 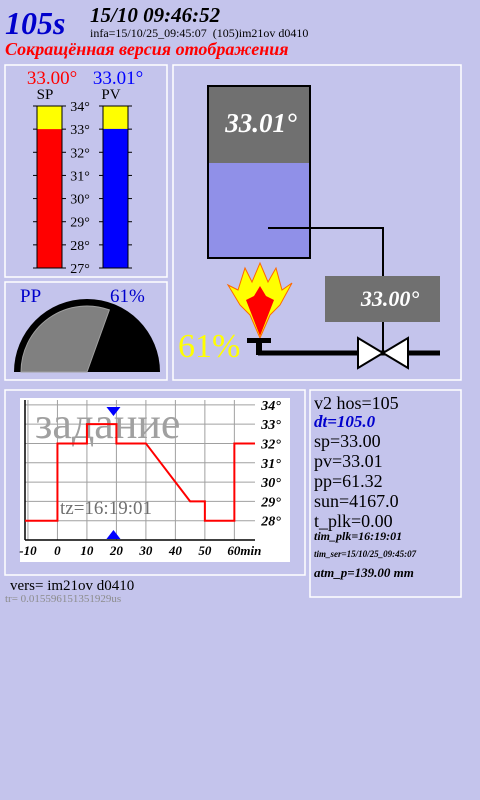 I want to click on bar-value-label: 33.00°, so click(x=52, y=78).